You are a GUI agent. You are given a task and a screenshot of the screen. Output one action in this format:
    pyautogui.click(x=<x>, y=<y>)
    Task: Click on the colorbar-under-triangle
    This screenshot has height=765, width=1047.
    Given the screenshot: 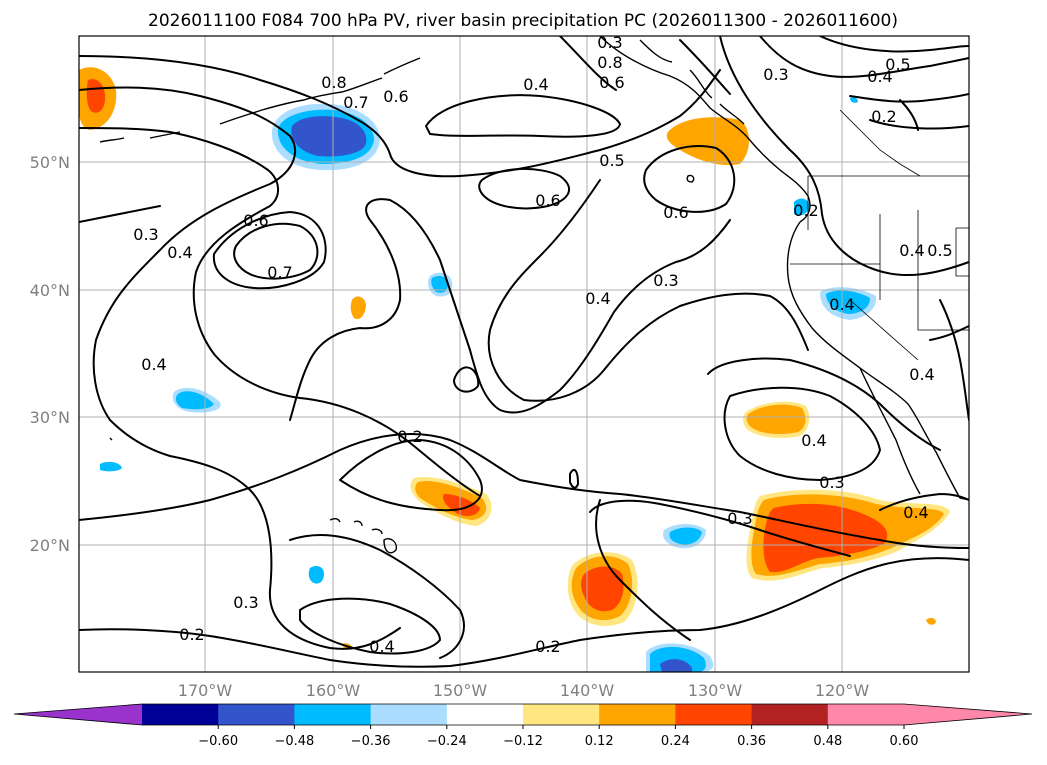 What is the action you would take?
    pyautogui.click(x=78, y=714)
    